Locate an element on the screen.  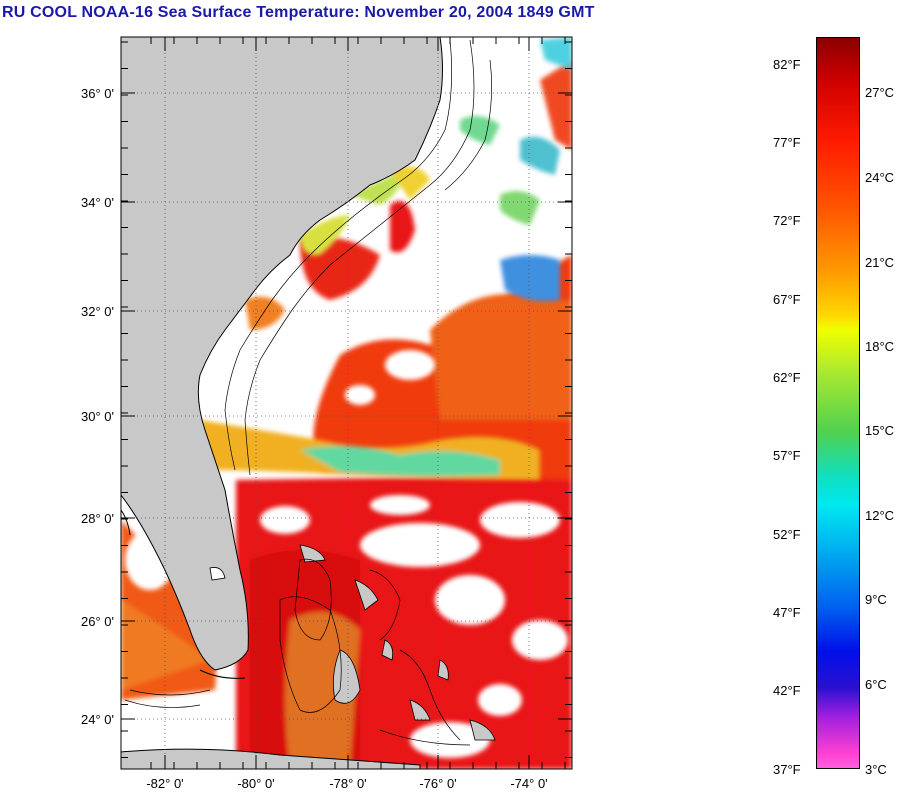
longitude-labels: -82° 0' -80° 0' -78° 0' -76° 0' -74° 0' is located at coordinates (346, 783).